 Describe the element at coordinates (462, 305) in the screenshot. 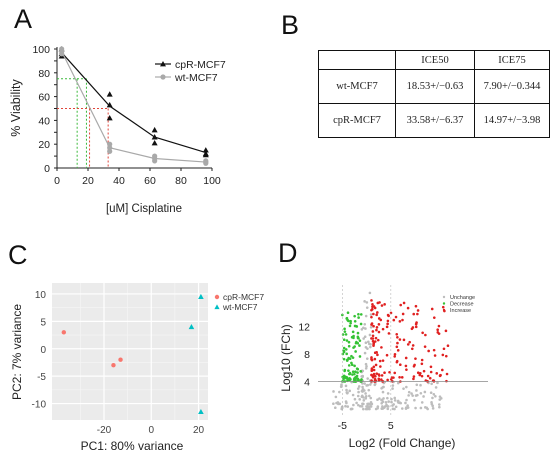

I see `legend-label: Decrease` at that location.